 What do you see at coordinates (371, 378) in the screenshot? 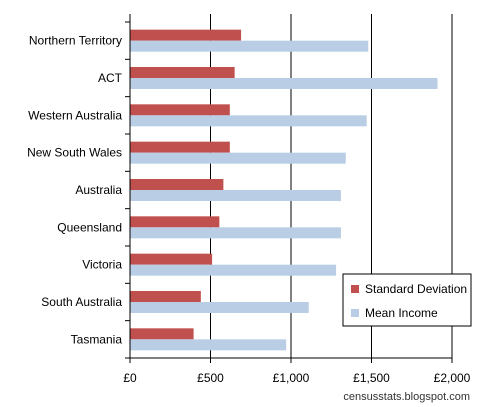
I see `x-tick-label-3: £1,500` at bounding box center [371, 378].